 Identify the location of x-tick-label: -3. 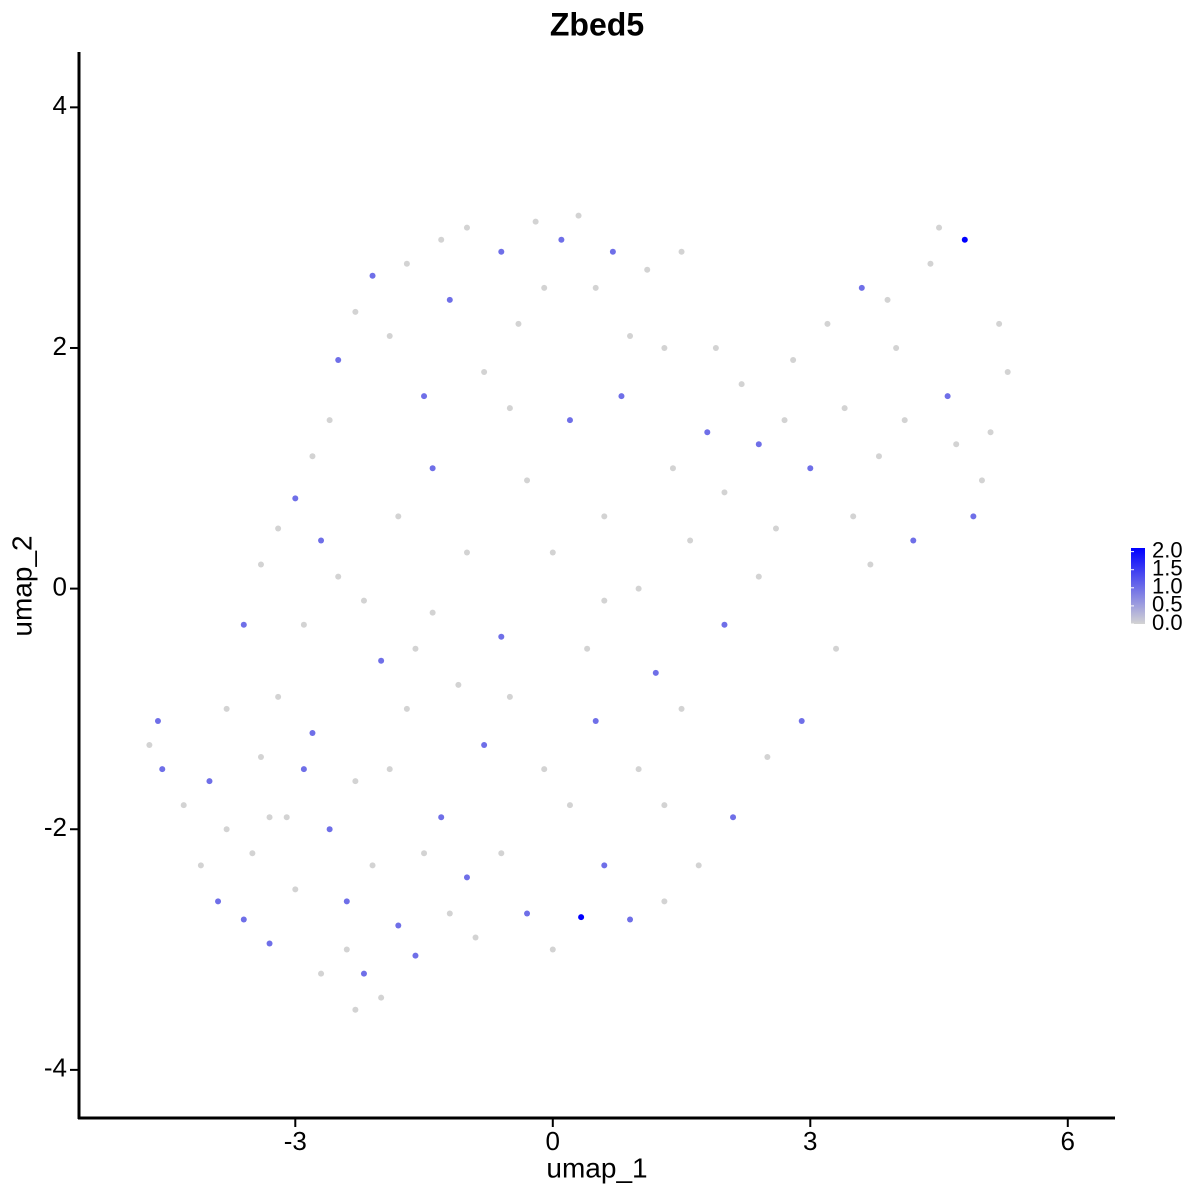
(295, 1141).